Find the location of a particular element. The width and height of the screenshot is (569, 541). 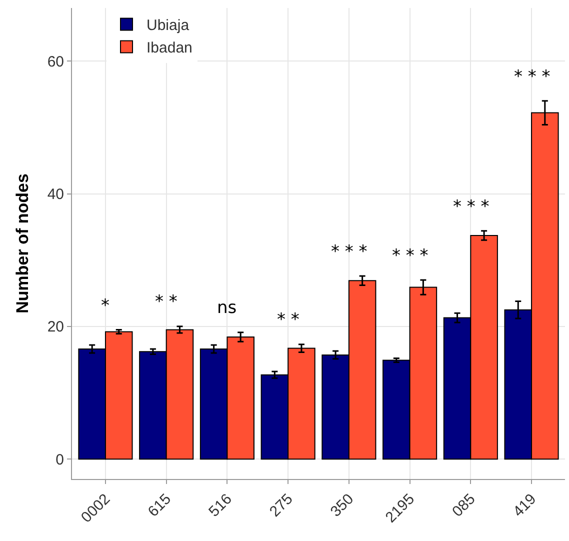

legend-label: Ibadan is located at coordinates (169, 48).